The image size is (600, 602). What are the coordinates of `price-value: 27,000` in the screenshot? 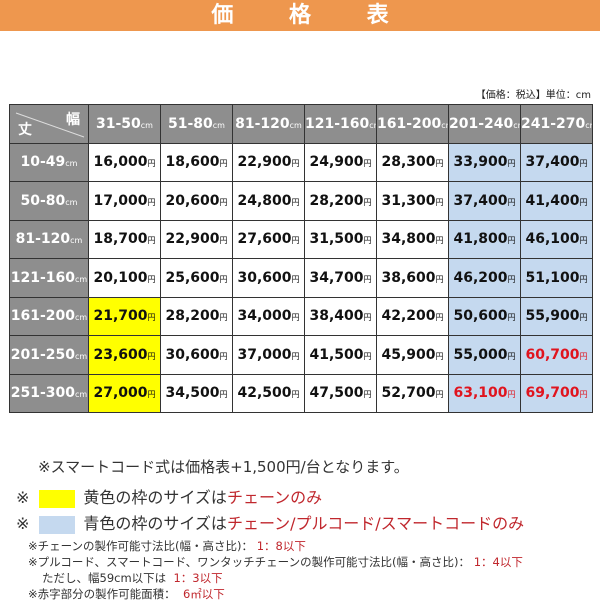 It's located at (120, 393).